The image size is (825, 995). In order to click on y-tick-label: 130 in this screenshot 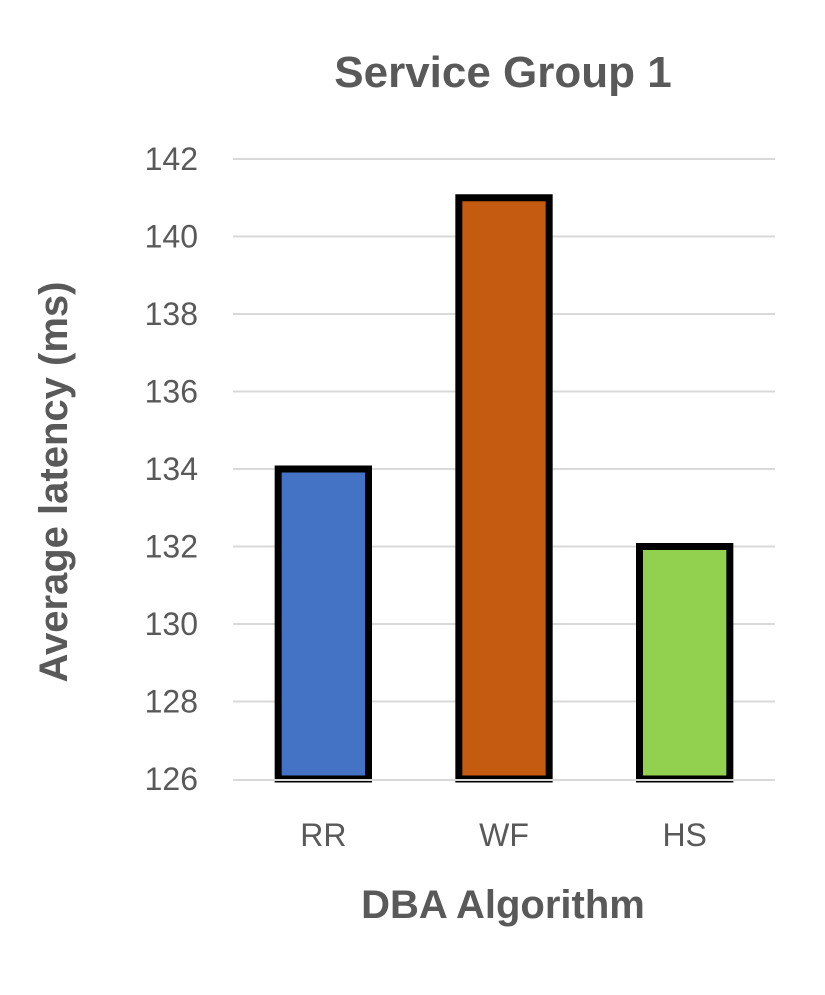, I will do `click(171, 624)`.